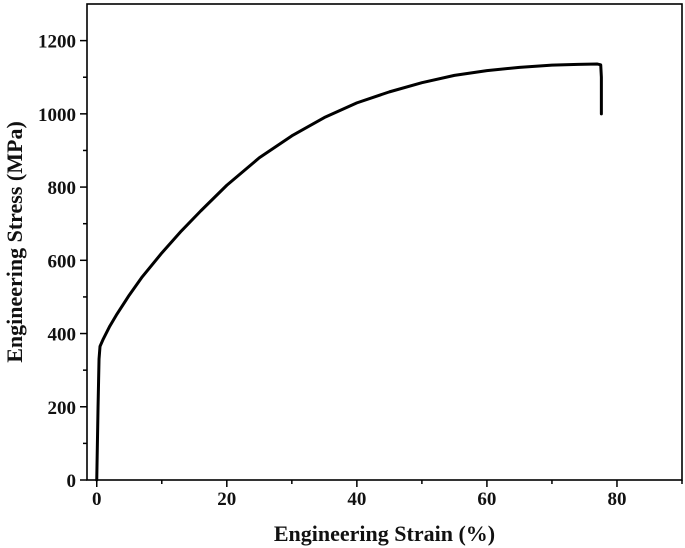  What do you see at coordinates (62, 261) in the screenshot?
I see `y-tick-label: 600` at bounding box center [62, 261].